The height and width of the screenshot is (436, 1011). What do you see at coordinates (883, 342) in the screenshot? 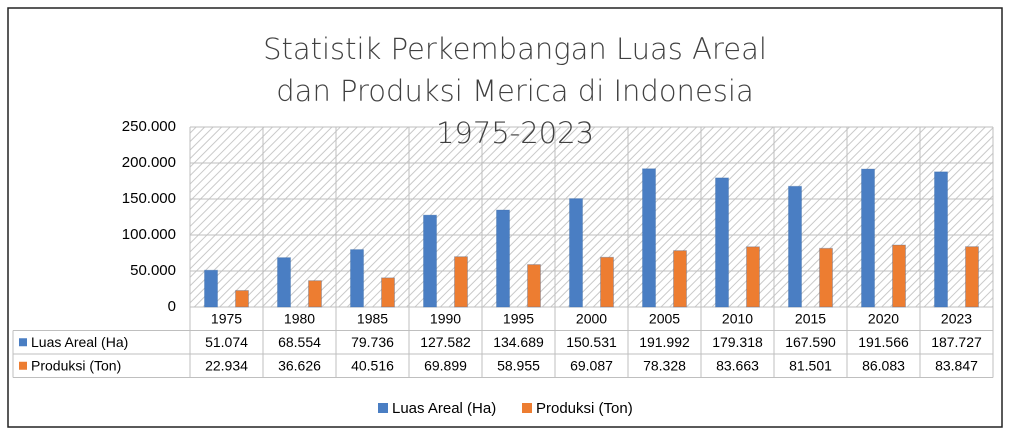
I see `table-cell: 191.566` at bounding box center [883, 342].